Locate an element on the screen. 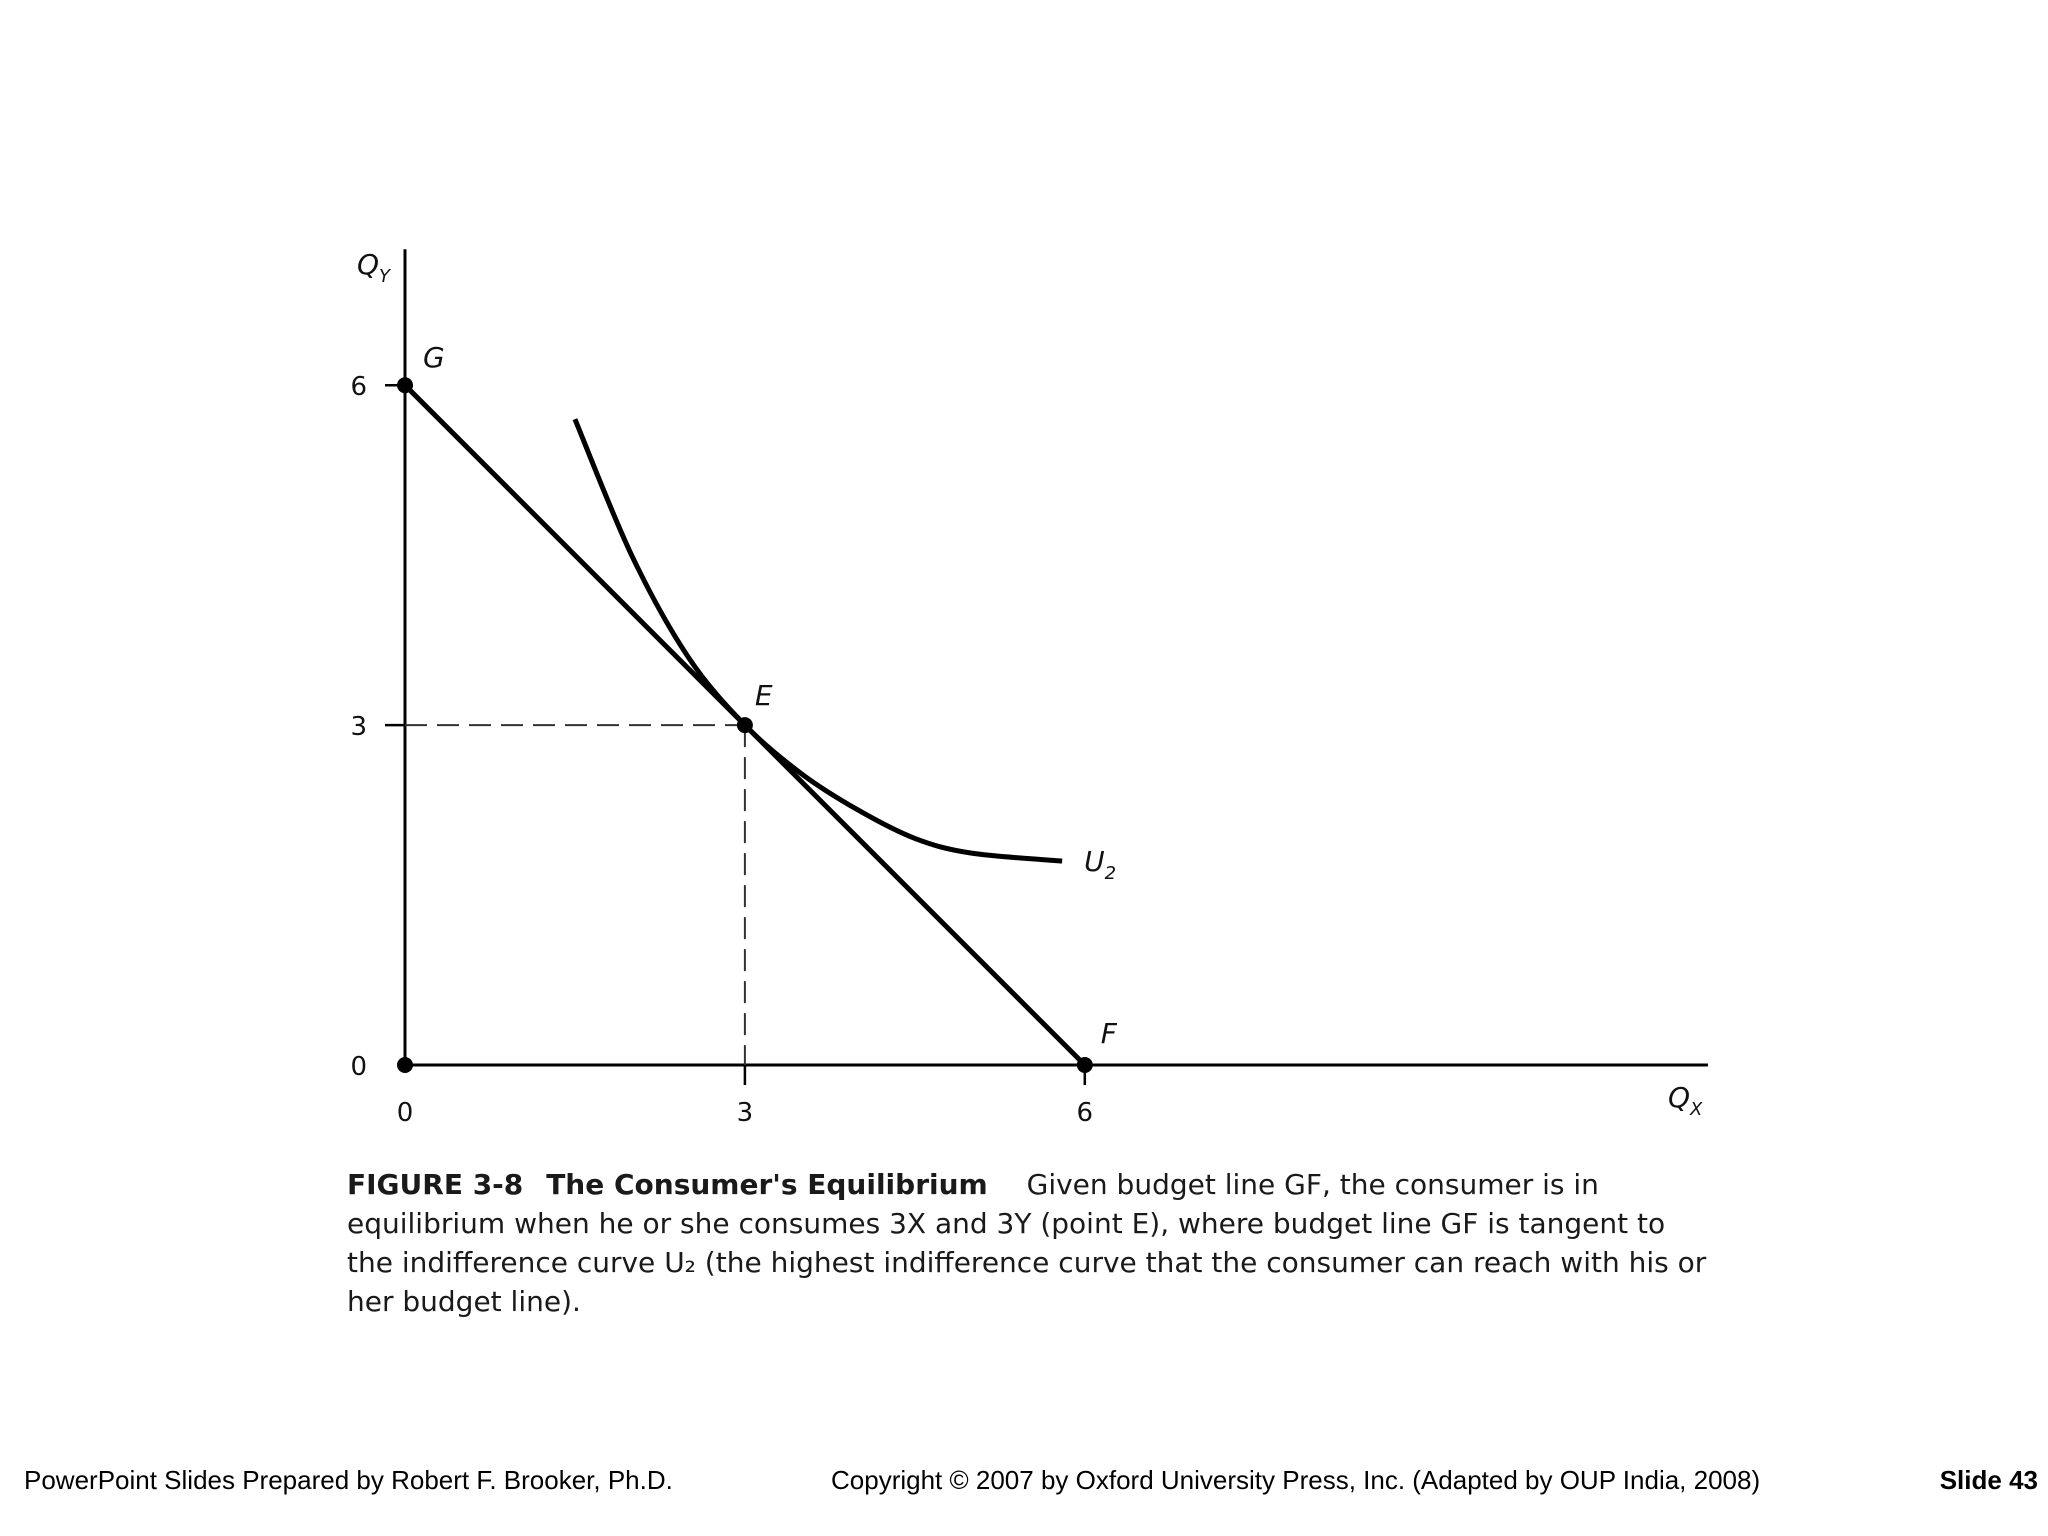 The height and width of the screenshot is (1536, 2048). point-f is located at coordinates (1084, 1065).